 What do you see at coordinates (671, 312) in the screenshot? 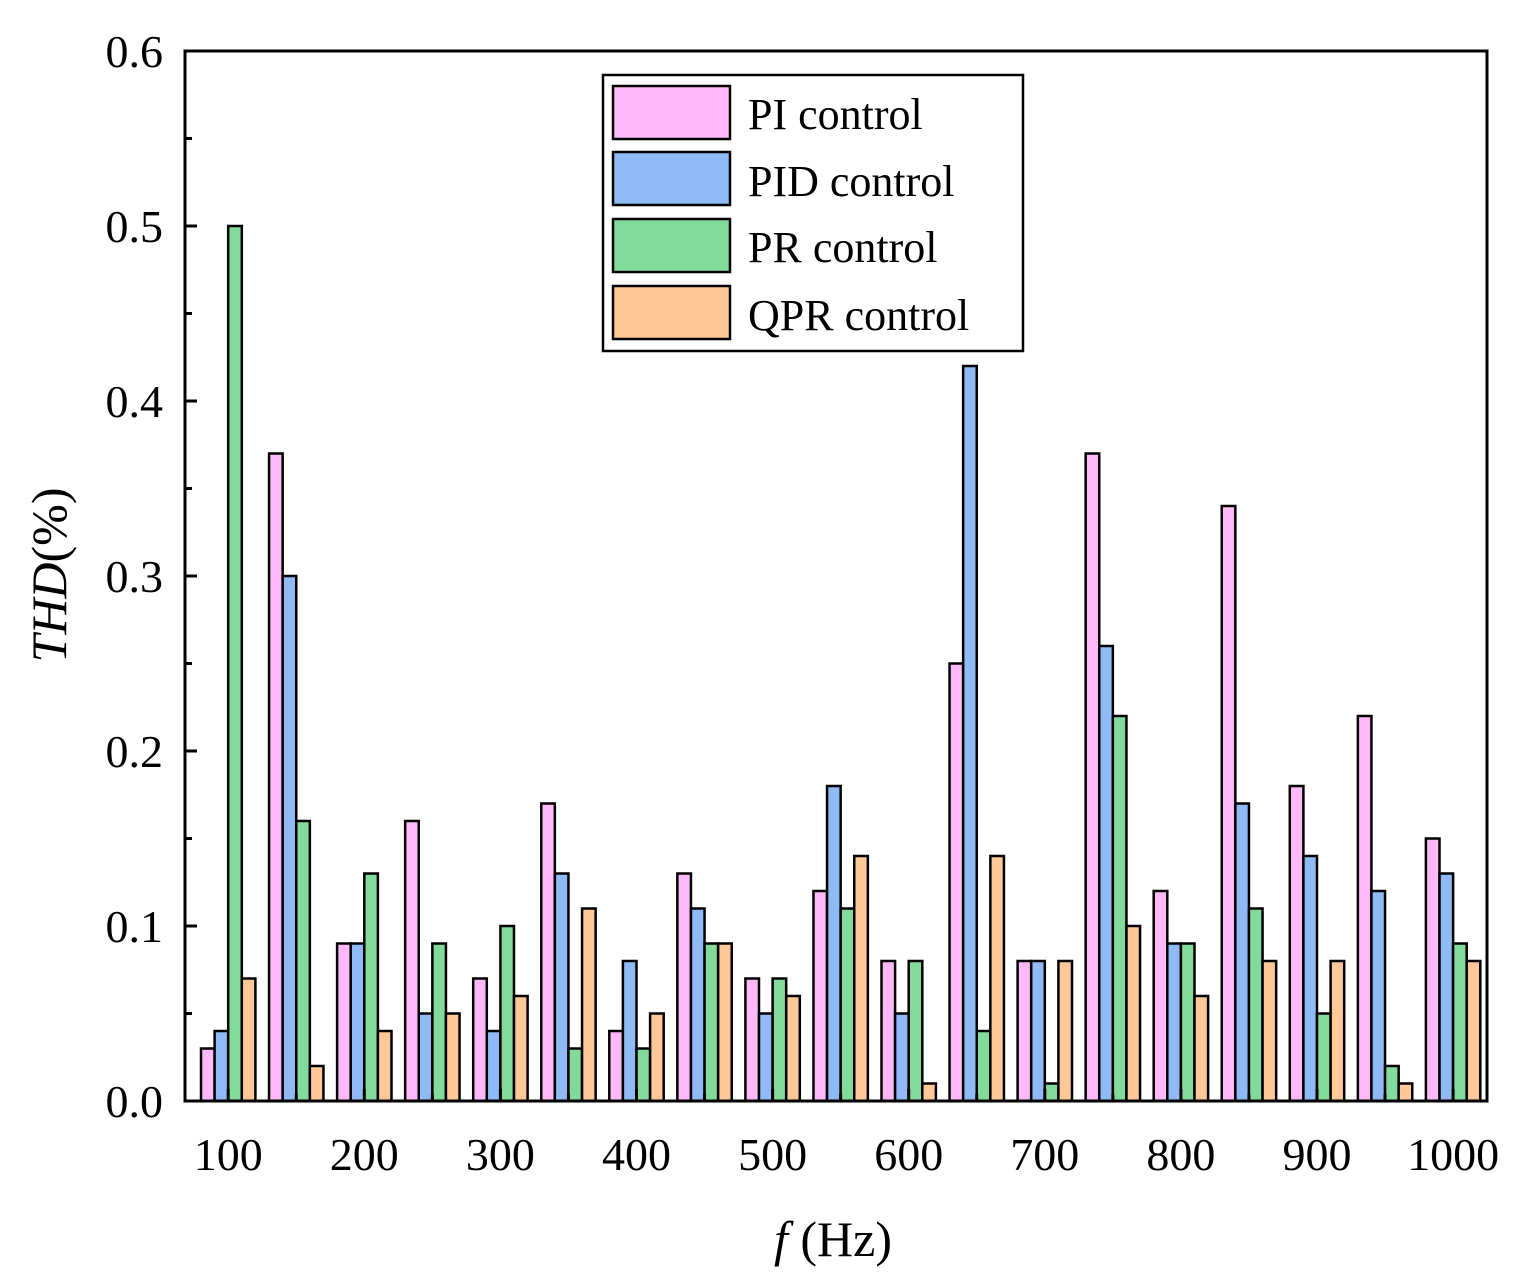
I see `legend-swatch-qpr` at bounding box center [671, 312].